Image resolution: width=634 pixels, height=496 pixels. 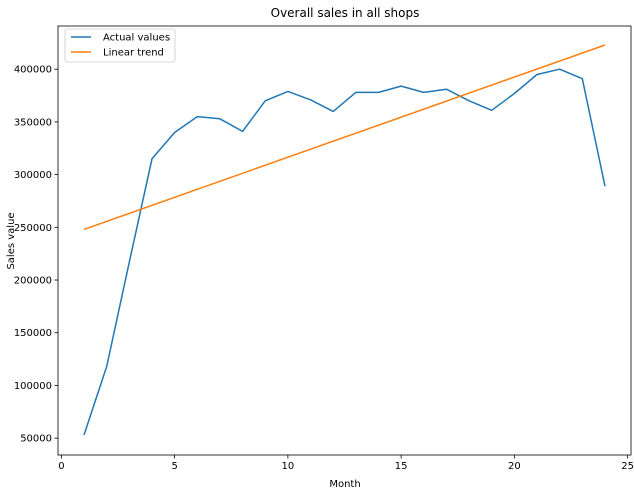 What do you see at coordinates (33, 122) in the screenshot?
I see `y-tick-label: 350000` at bounding box center [33, 122].